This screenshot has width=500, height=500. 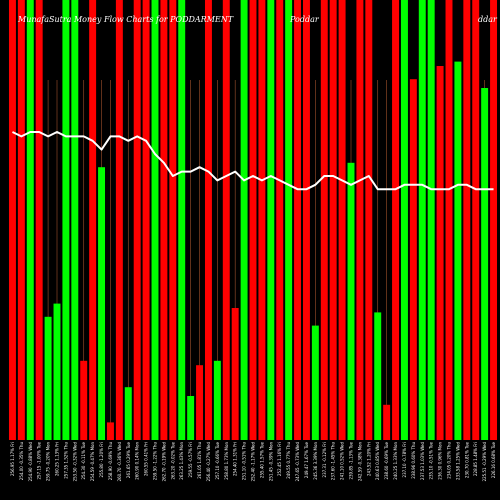 What do you see at coordinates (395, 461) in the screenshot?
I see `x-tick-label: 240.25 1.33% Mon` at bounding box center [395, 461].